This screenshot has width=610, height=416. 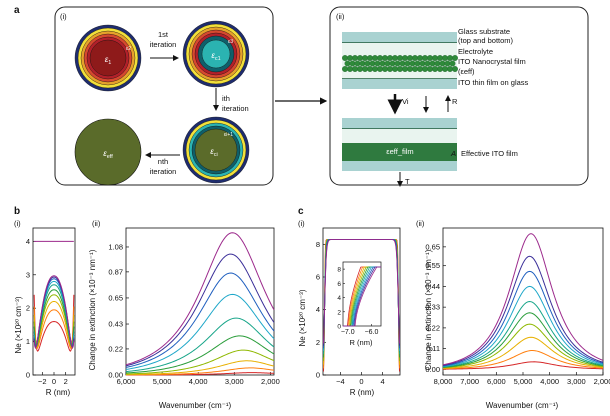 What do you see at coordinates (339, 327) in the screenshot?
I see `c-i-inset-ytick-label: 0` at bounding box center [339, 327].